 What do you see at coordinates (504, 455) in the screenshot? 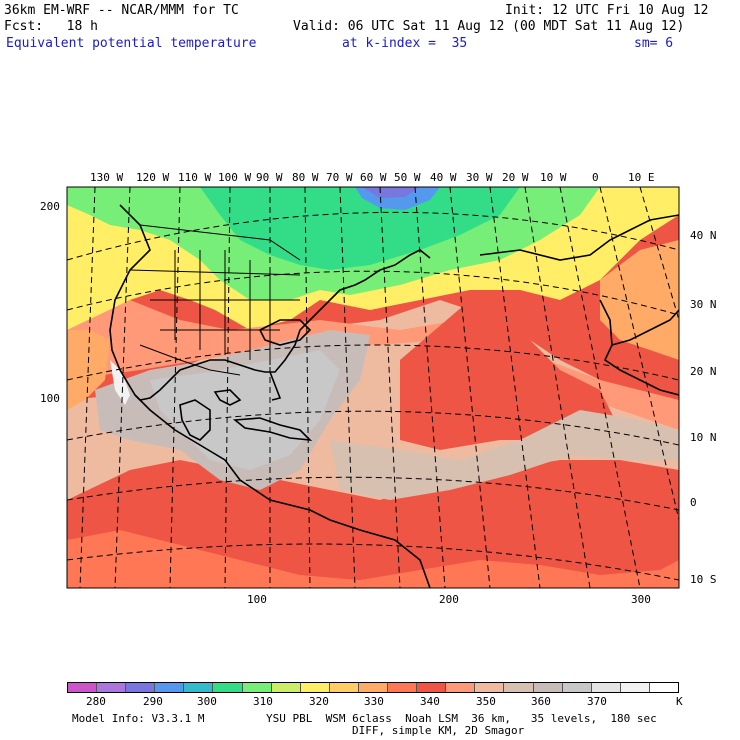
I see `field-itcz-band` at bounding box center [504, 455].